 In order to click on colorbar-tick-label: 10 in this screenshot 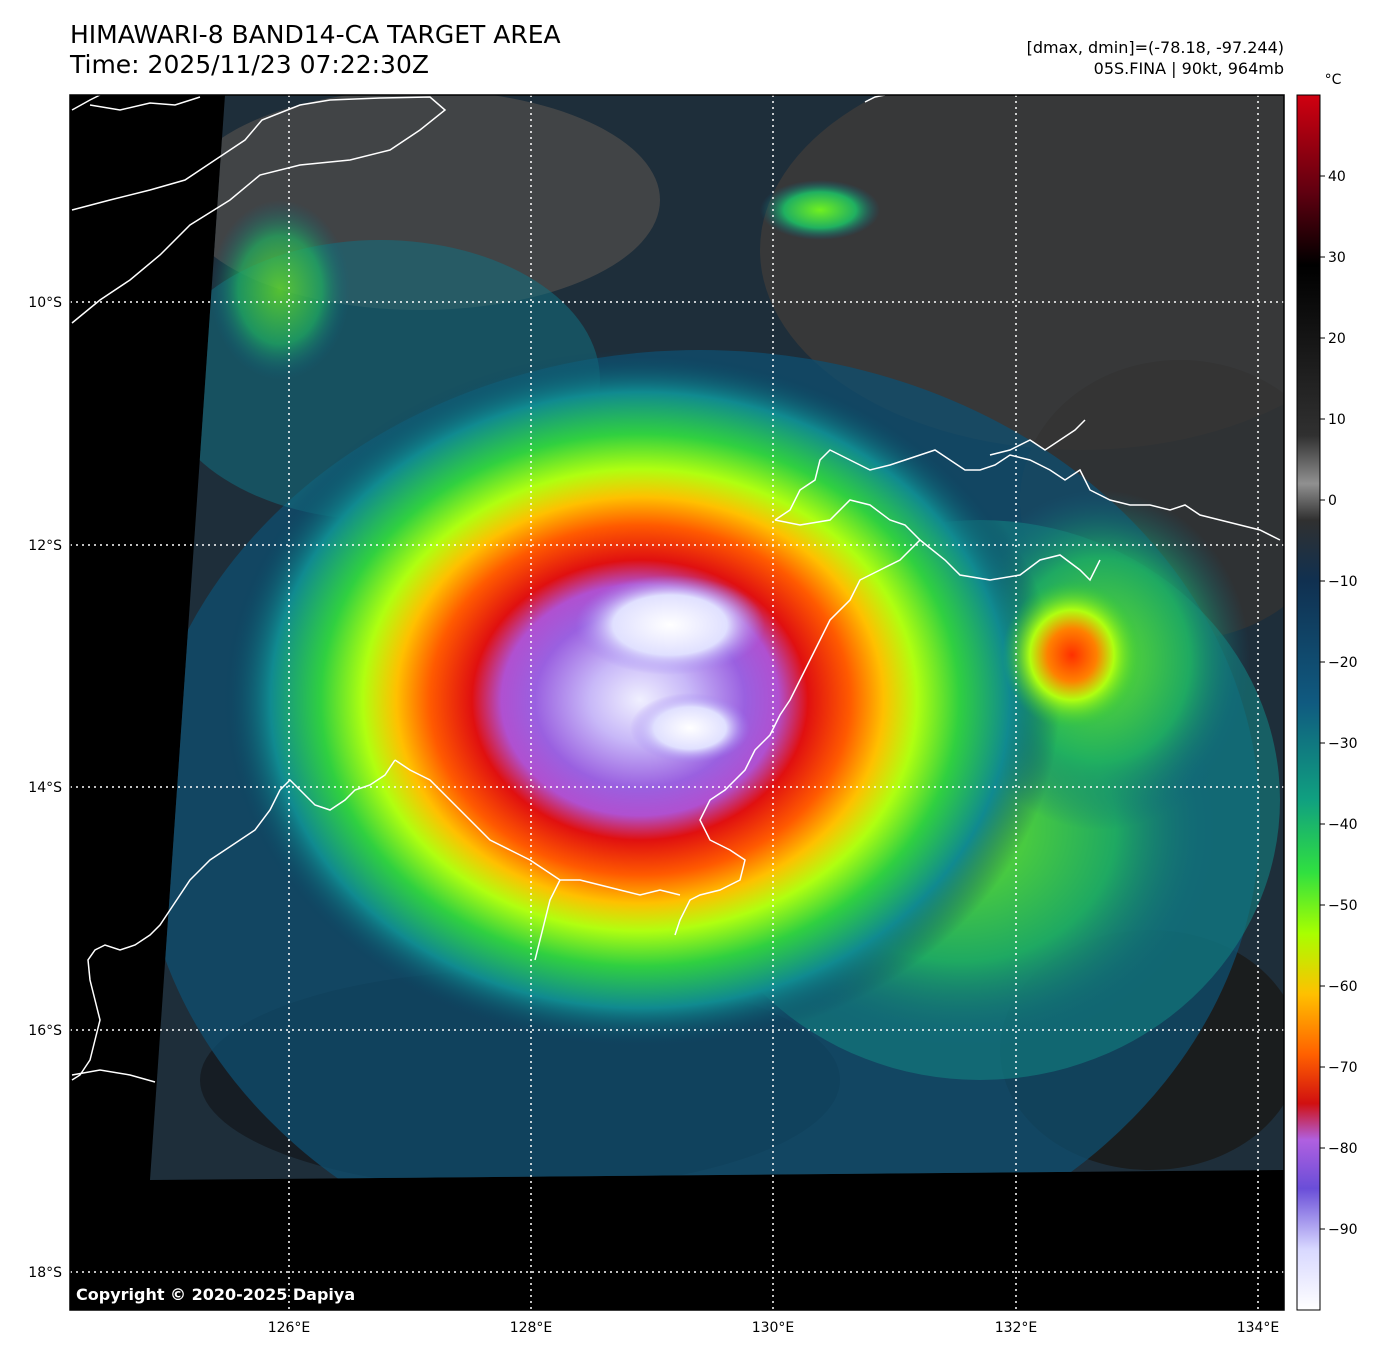, I will do `click(1337, 420)`.